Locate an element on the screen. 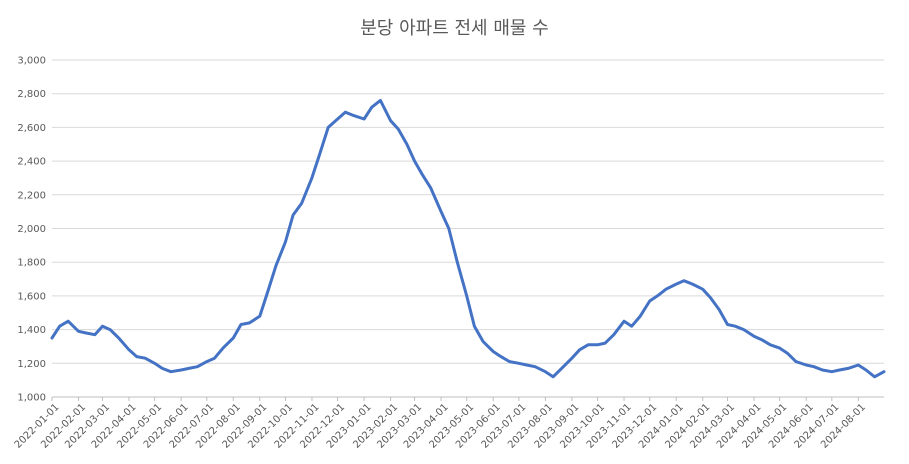  y-tick-label: 3,000 is located at coordinates (31, 61).